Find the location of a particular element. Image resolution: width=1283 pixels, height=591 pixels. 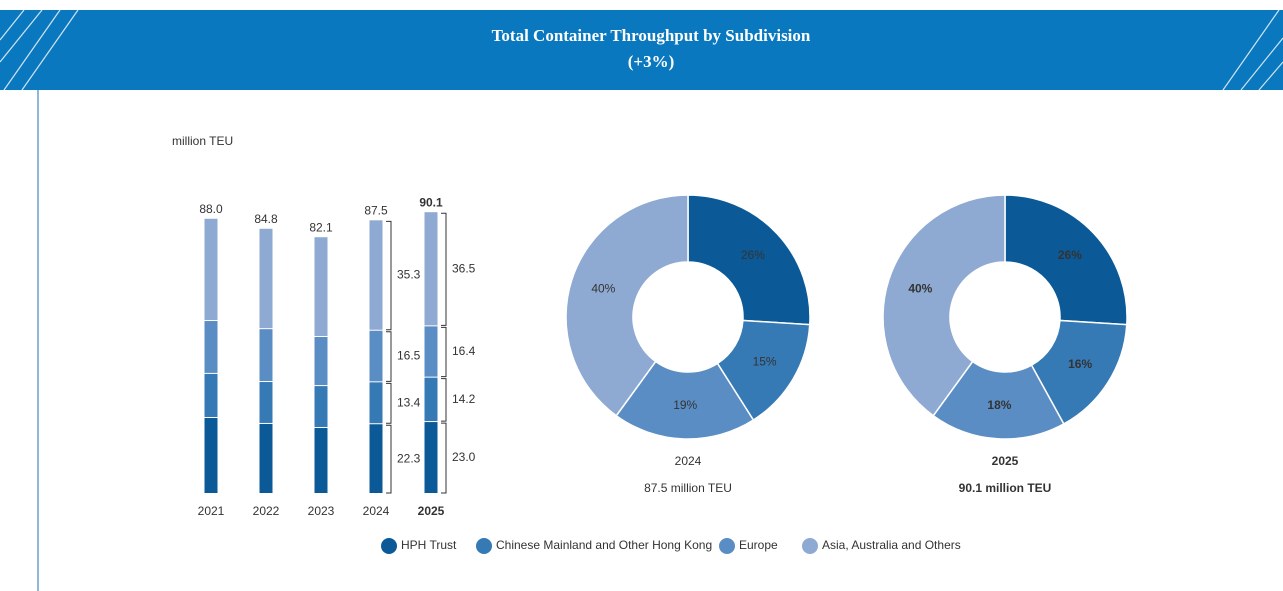

segment-label: 35.3 is located at coordinates (409, 275).